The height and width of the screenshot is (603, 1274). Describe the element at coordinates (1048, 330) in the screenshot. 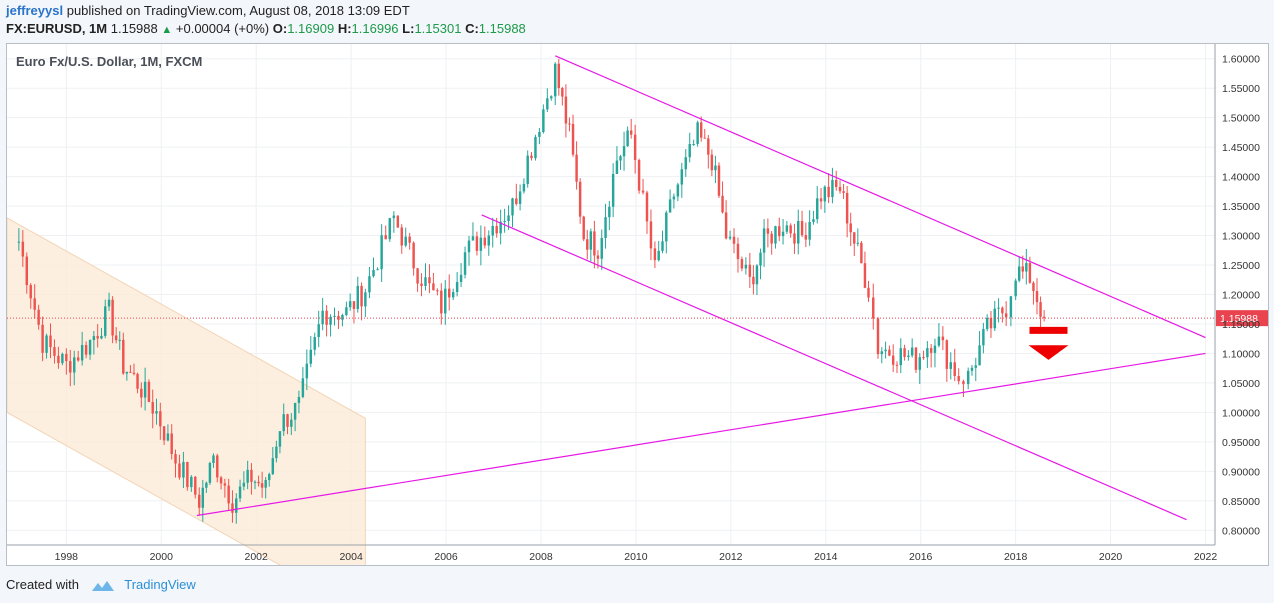

I see `down-arrow-icon` at that location.